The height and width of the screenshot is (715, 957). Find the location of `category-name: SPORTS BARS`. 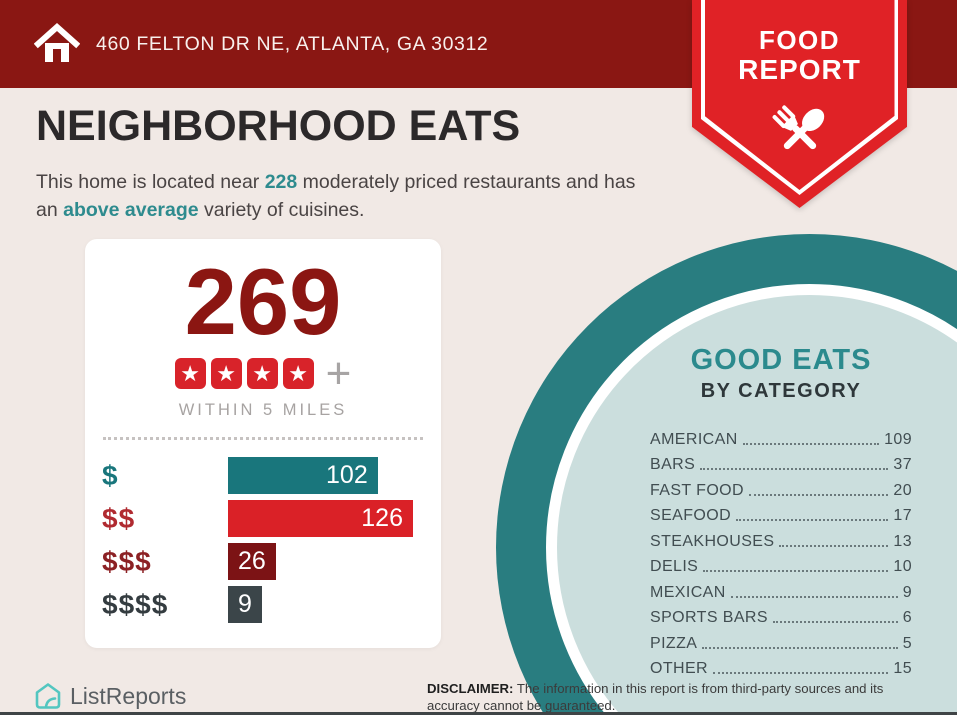

category-name: SPORTS BARS is located at coordinates (709, 617).